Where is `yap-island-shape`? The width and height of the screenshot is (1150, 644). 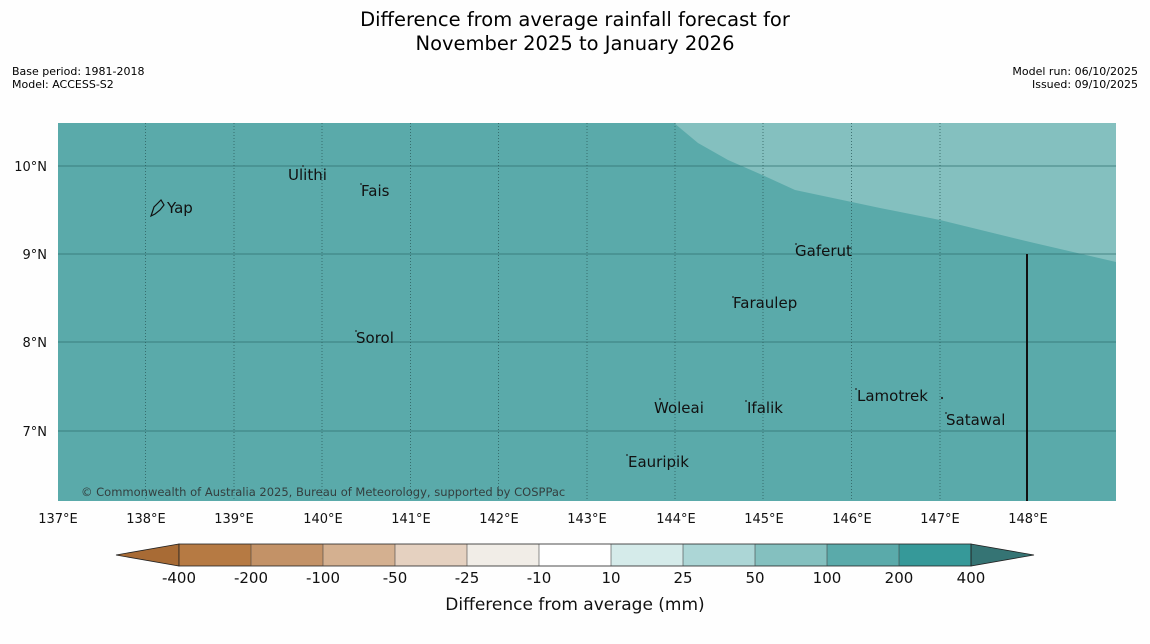
yap-island-shape is located at coordinates (157, 208).